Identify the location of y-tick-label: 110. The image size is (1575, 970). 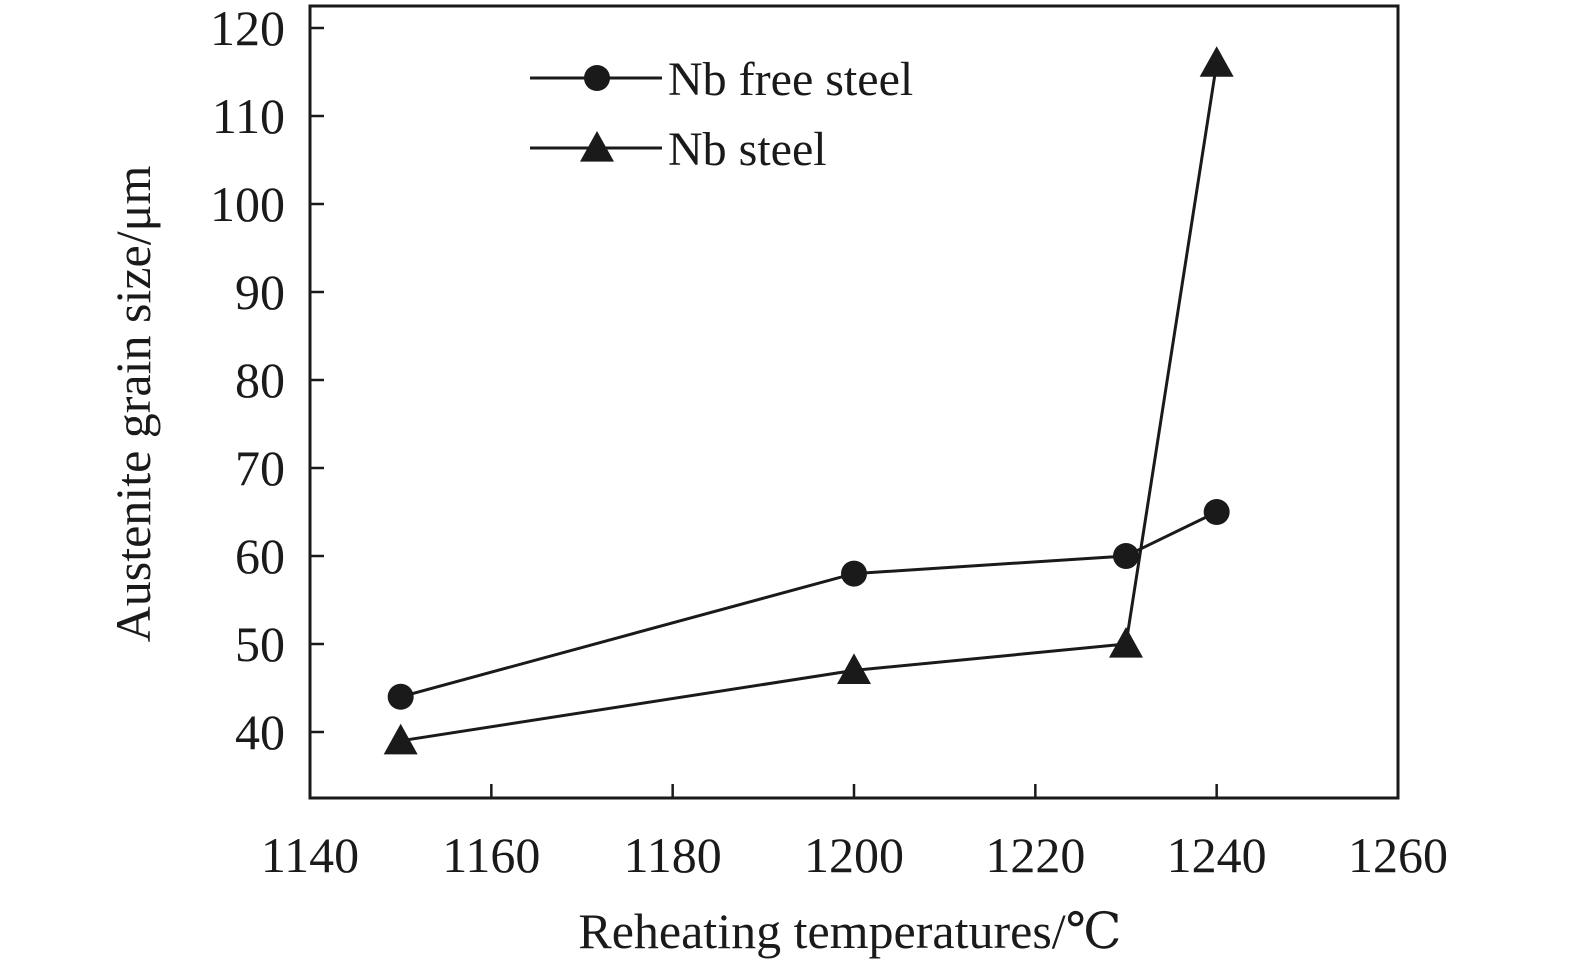
(248, 116).